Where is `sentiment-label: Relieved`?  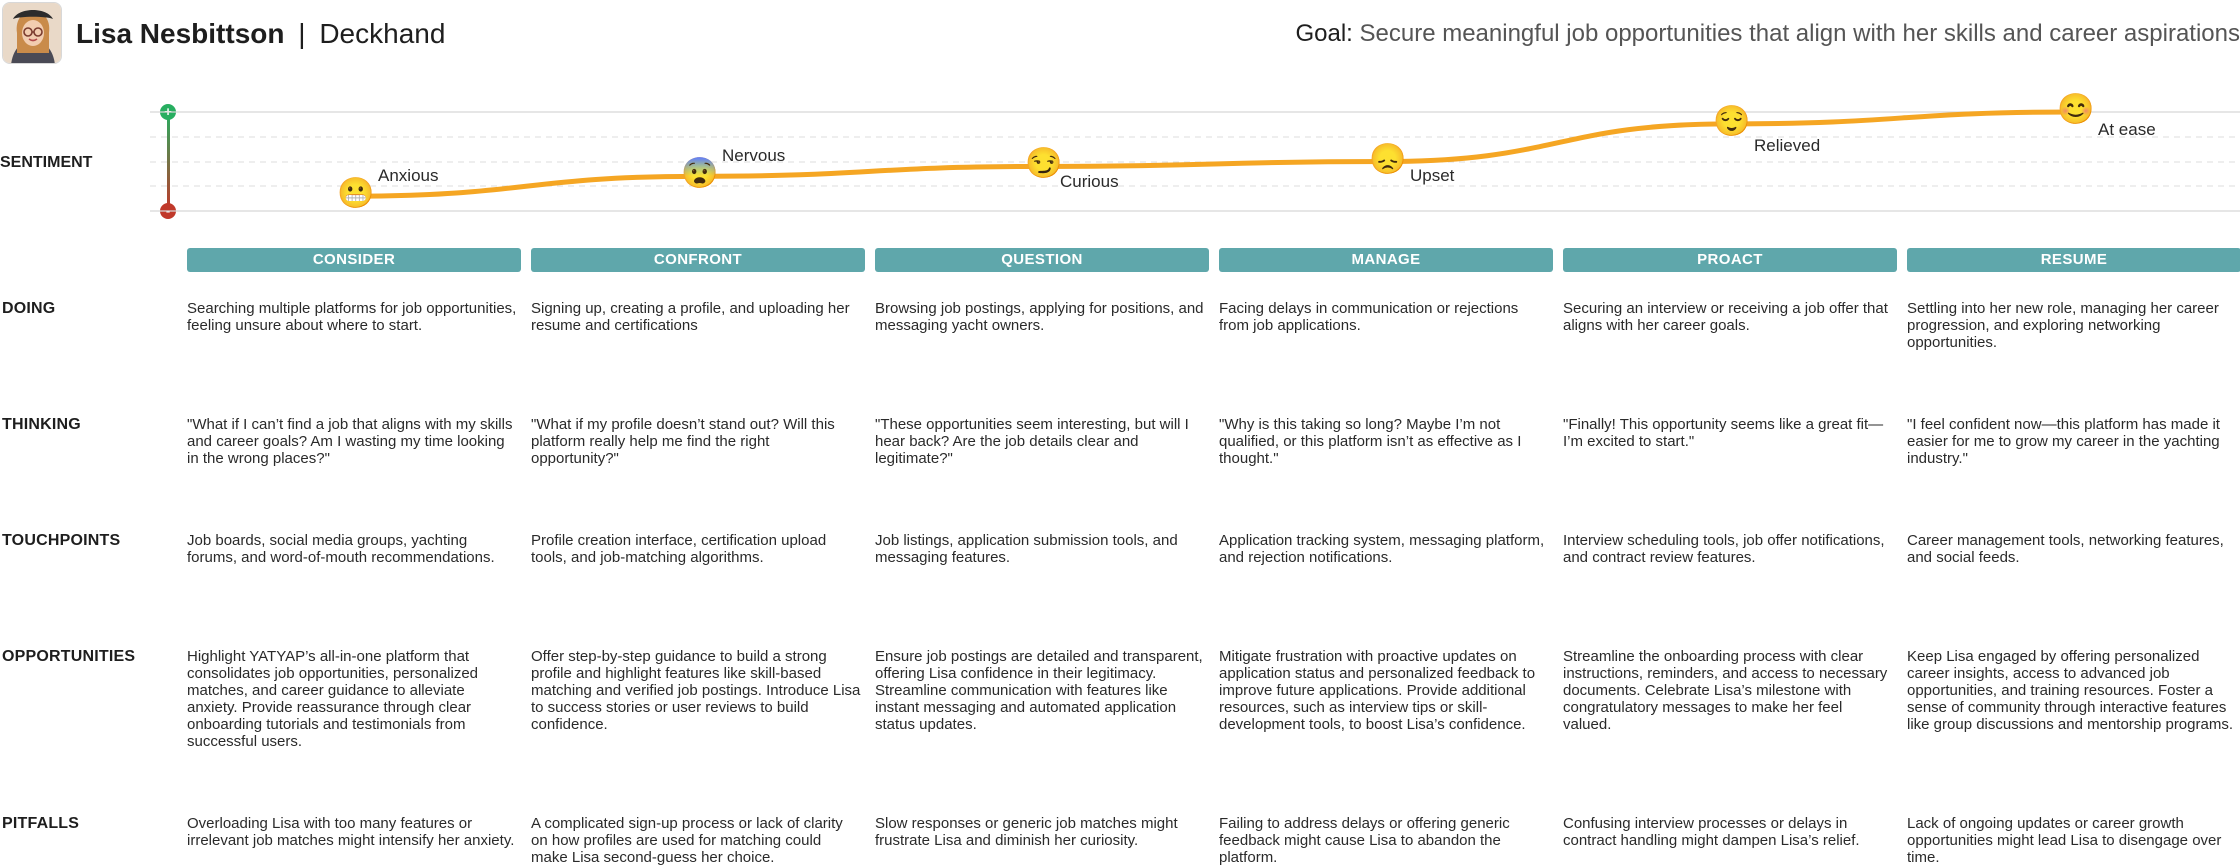
sentiment-label: Relieved is located at coordinates (1787, 145).